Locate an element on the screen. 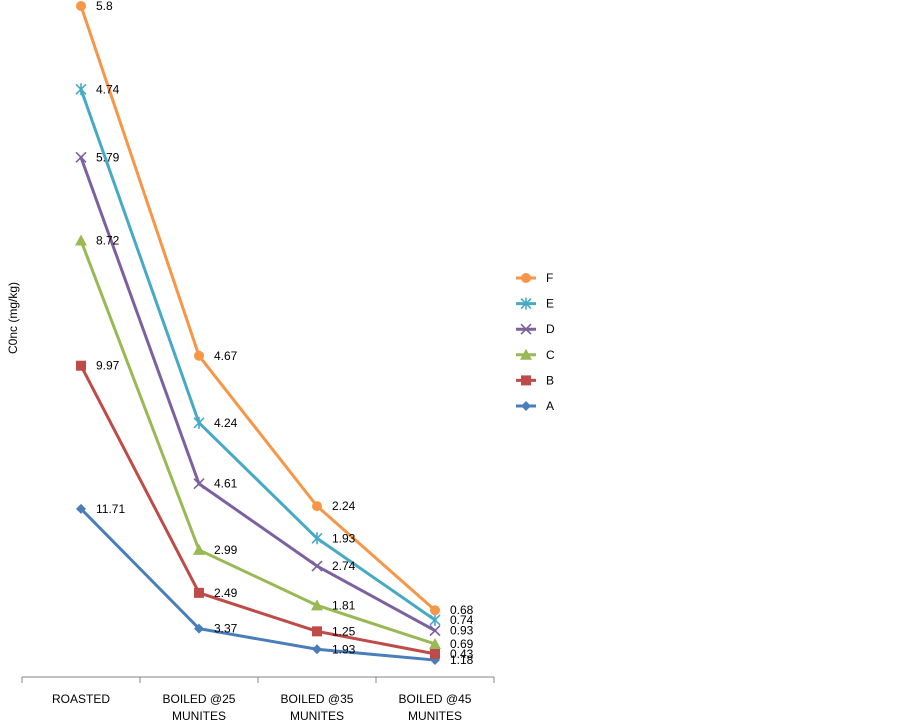  data-label-f: 5.8 is located at coordinates (104, 6).